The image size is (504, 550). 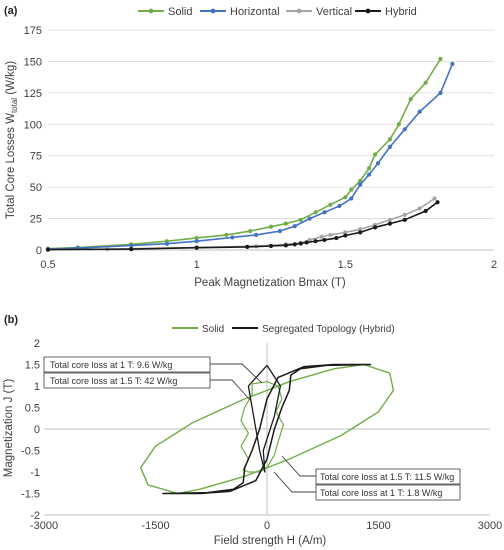 I want to click on panel-b-x-axis-title: Field strength H (A/m), so click(x=270, y=541).